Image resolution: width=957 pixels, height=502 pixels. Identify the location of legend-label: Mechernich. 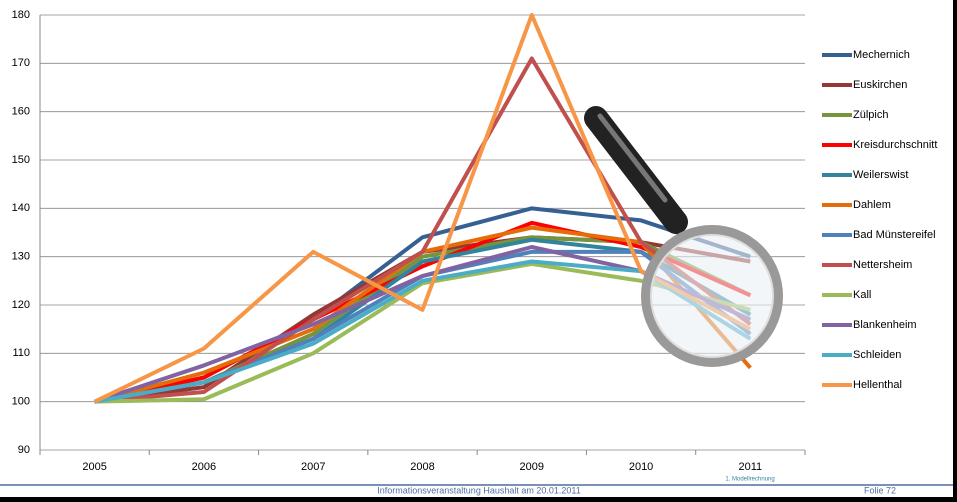
(881, 55).